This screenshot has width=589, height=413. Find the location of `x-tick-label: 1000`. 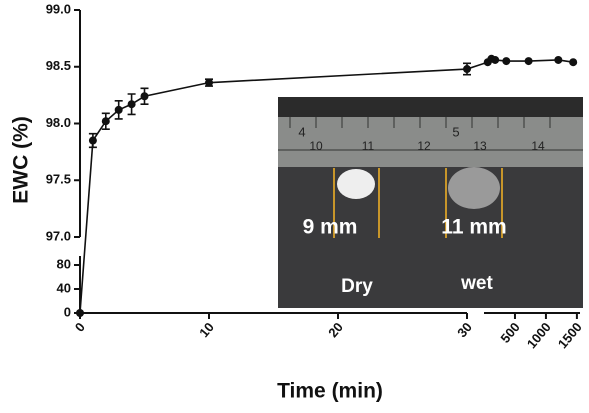

x-tick-label: 1000 is located at coordinates (539, 335).